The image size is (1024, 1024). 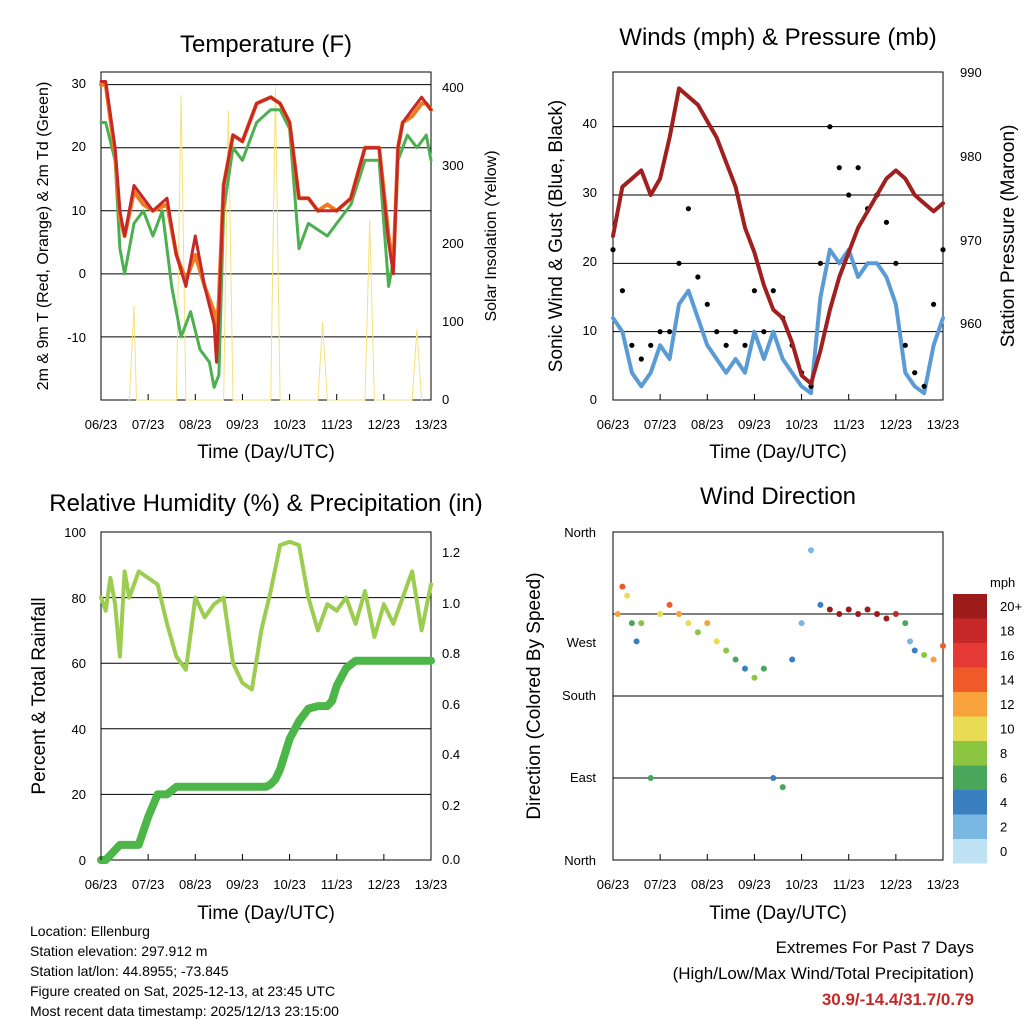 What do you see at coordinates (1003, 753) in the screenshot?
I see `legend-label: 8` at bounding box center [1003, 753].